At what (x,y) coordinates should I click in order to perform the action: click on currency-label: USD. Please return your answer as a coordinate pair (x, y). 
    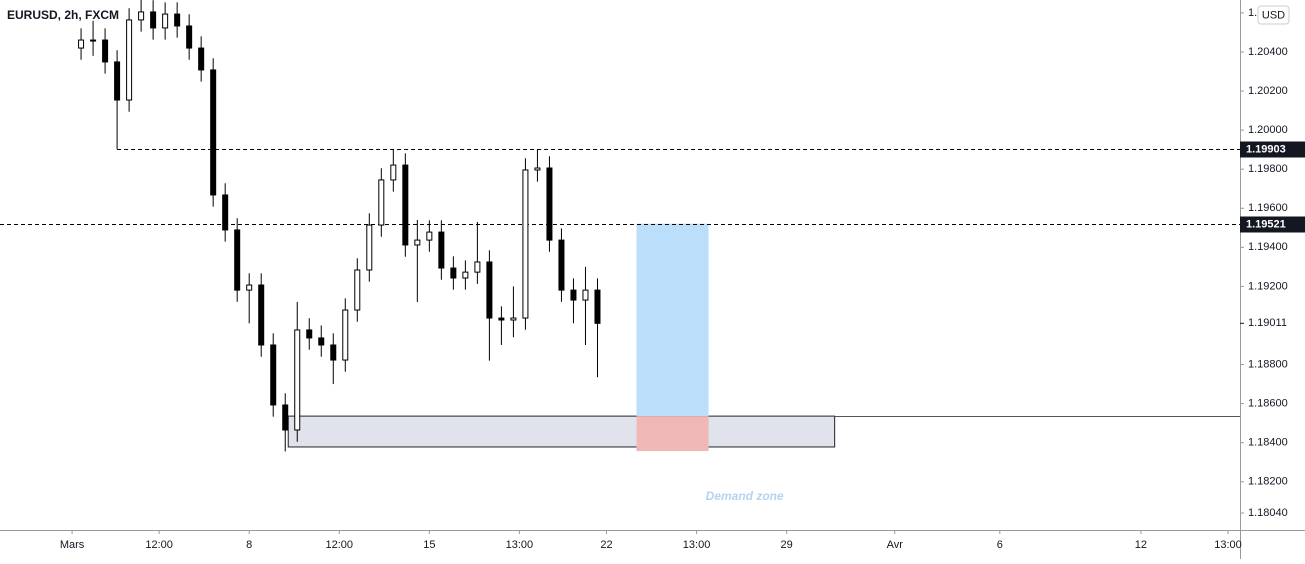
    Looking at the image, I should click on (1273, 15).